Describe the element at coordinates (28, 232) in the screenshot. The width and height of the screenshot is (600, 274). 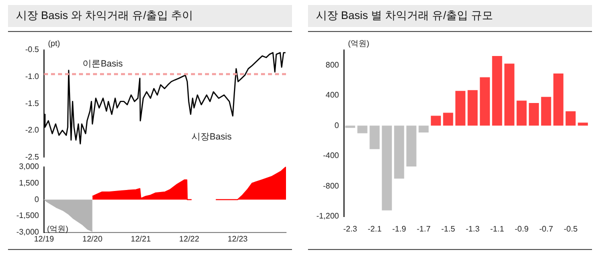
I see `y-tick-label: -3,000` at that location.